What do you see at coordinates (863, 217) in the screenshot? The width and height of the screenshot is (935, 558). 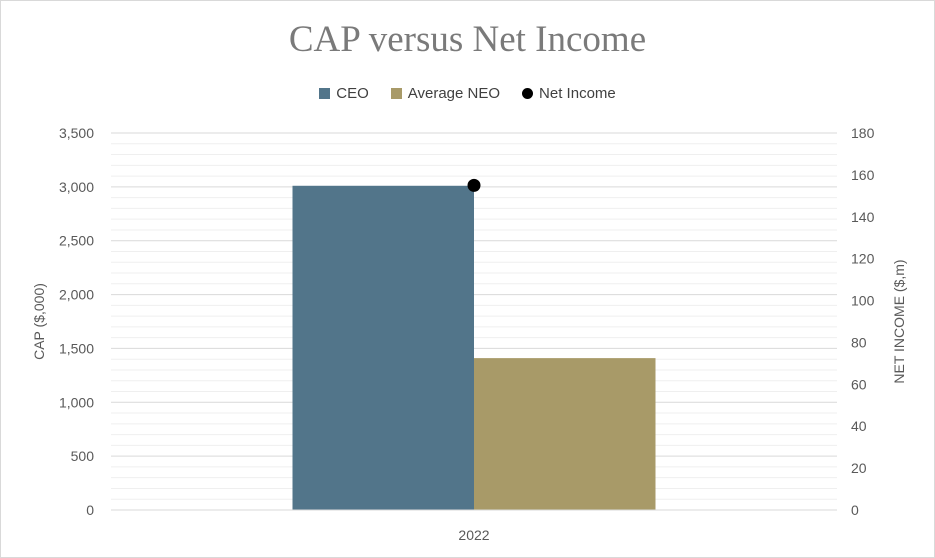 I see `y2-tick-label: 140` at bounding box center [863, 217].